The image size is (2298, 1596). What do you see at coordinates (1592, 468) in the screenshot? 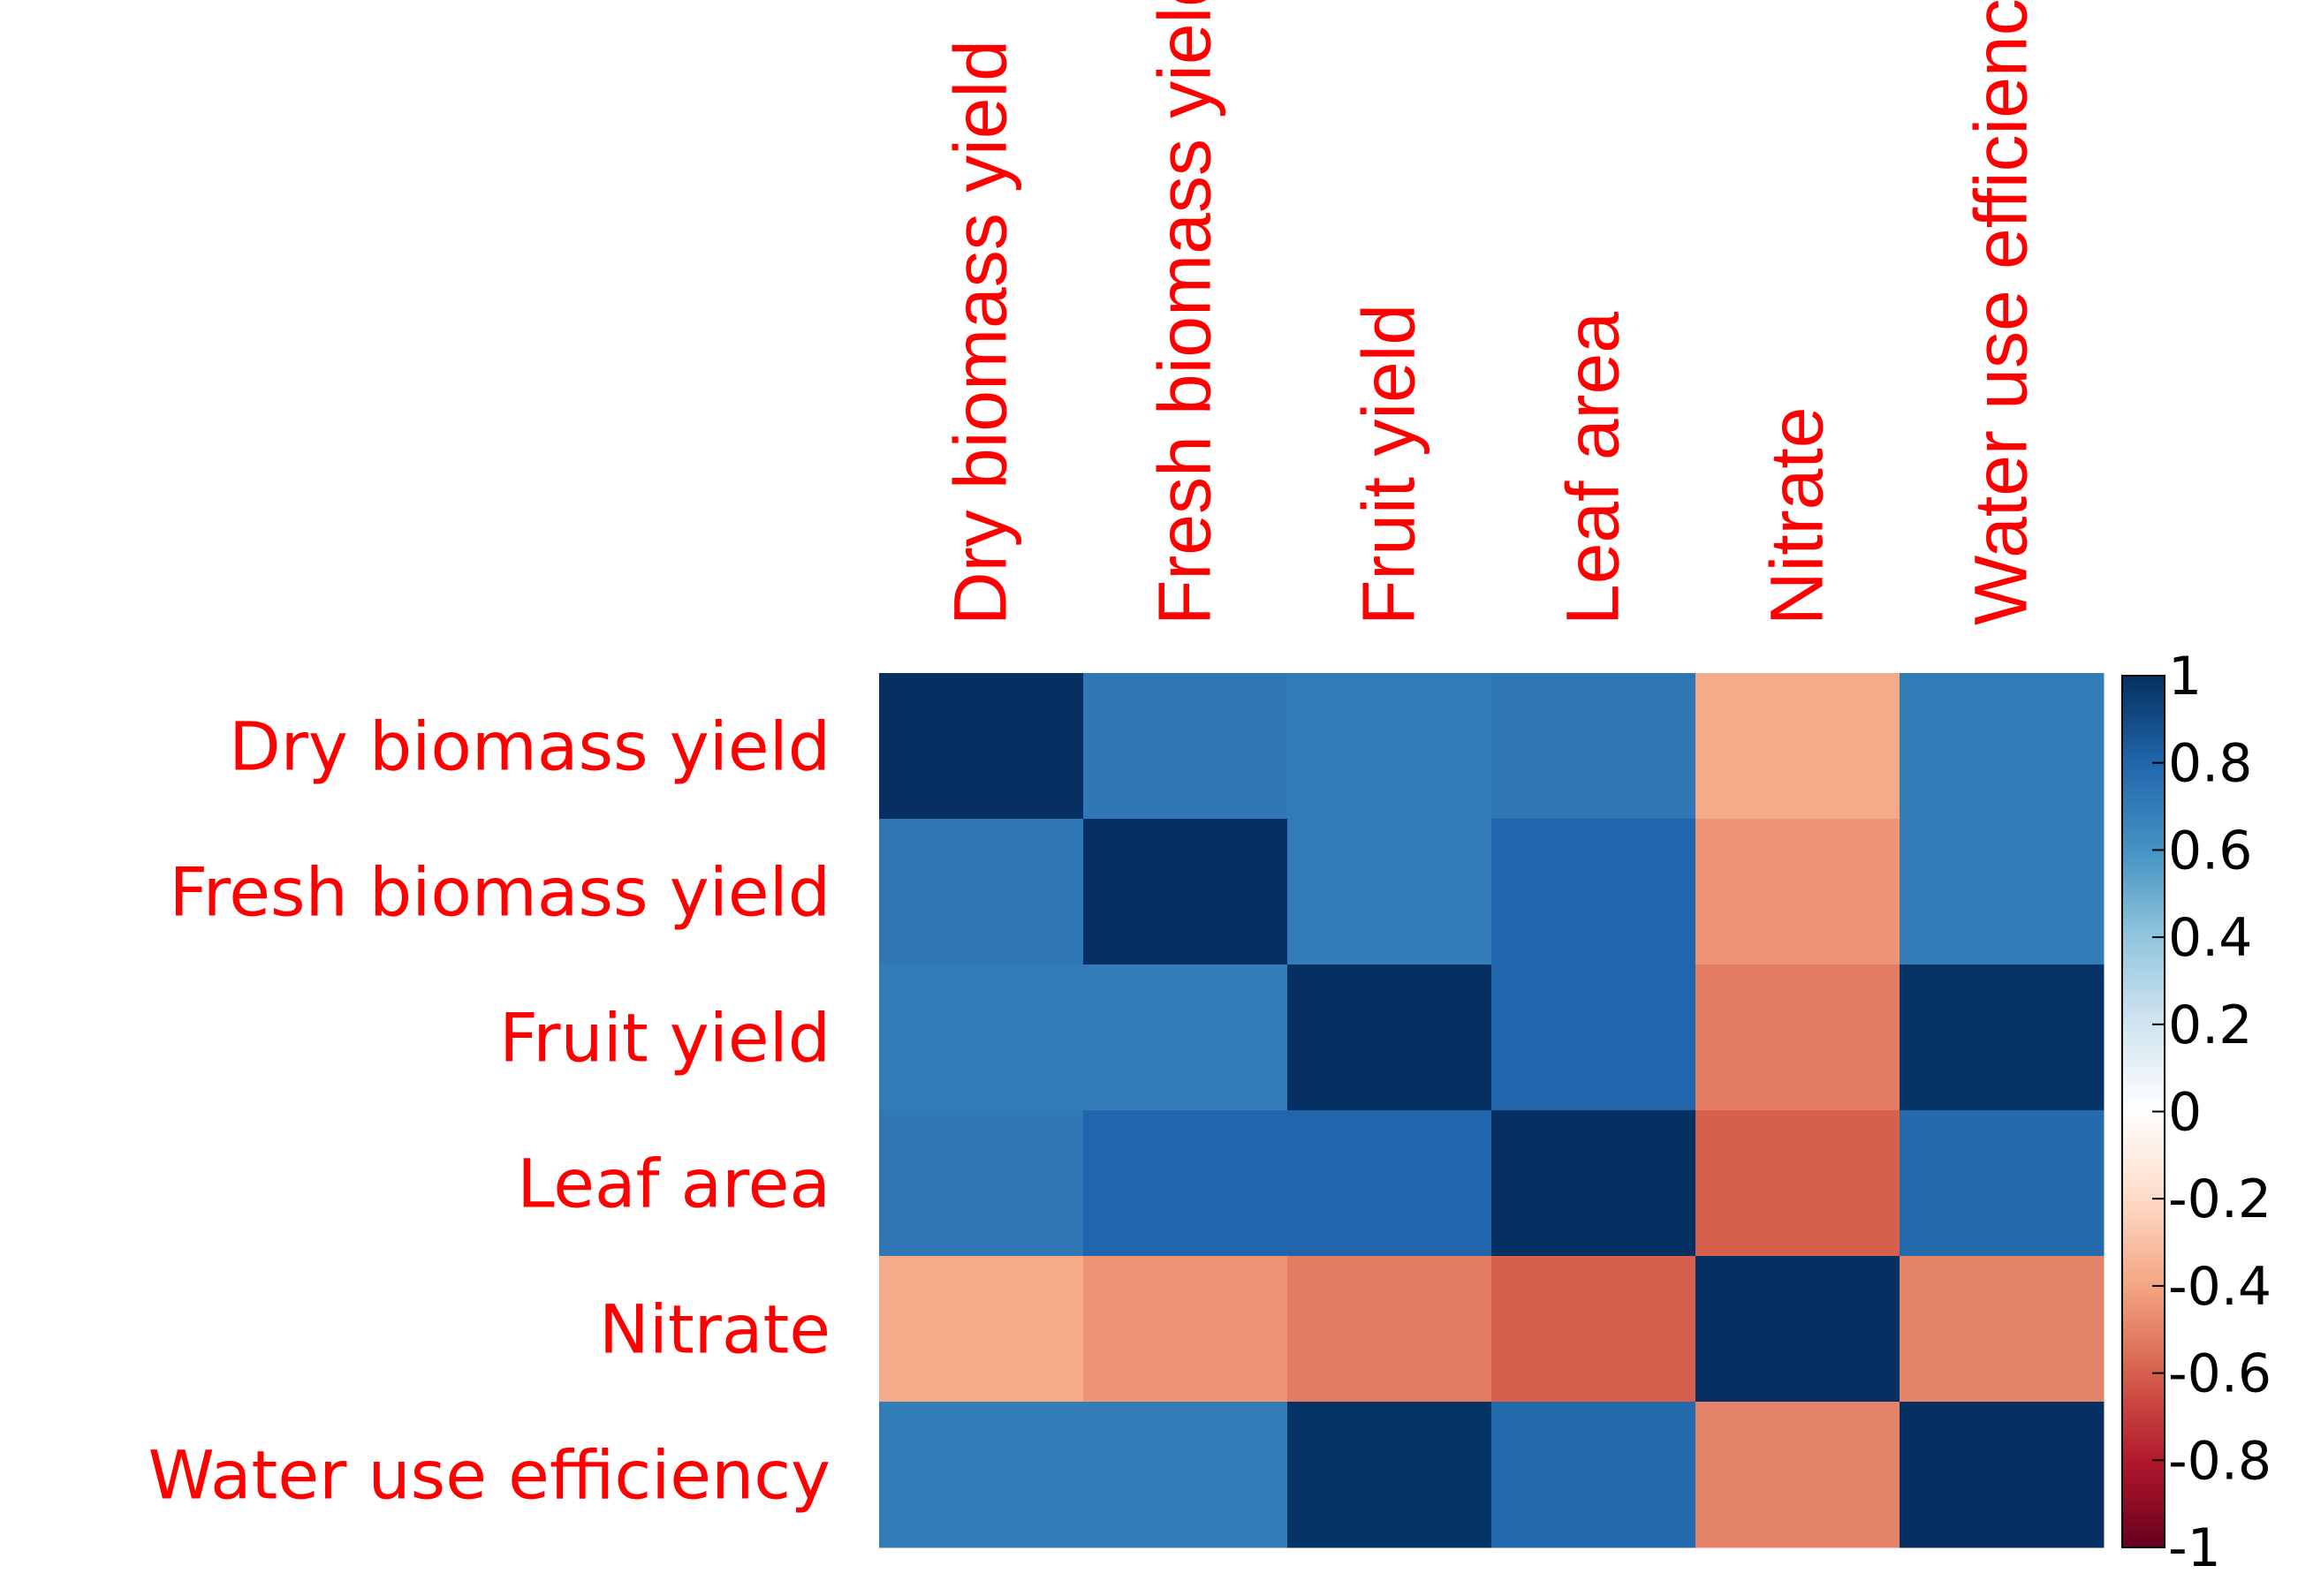
I see `column-label: Leaf area` at bounding box center [1592, 468].